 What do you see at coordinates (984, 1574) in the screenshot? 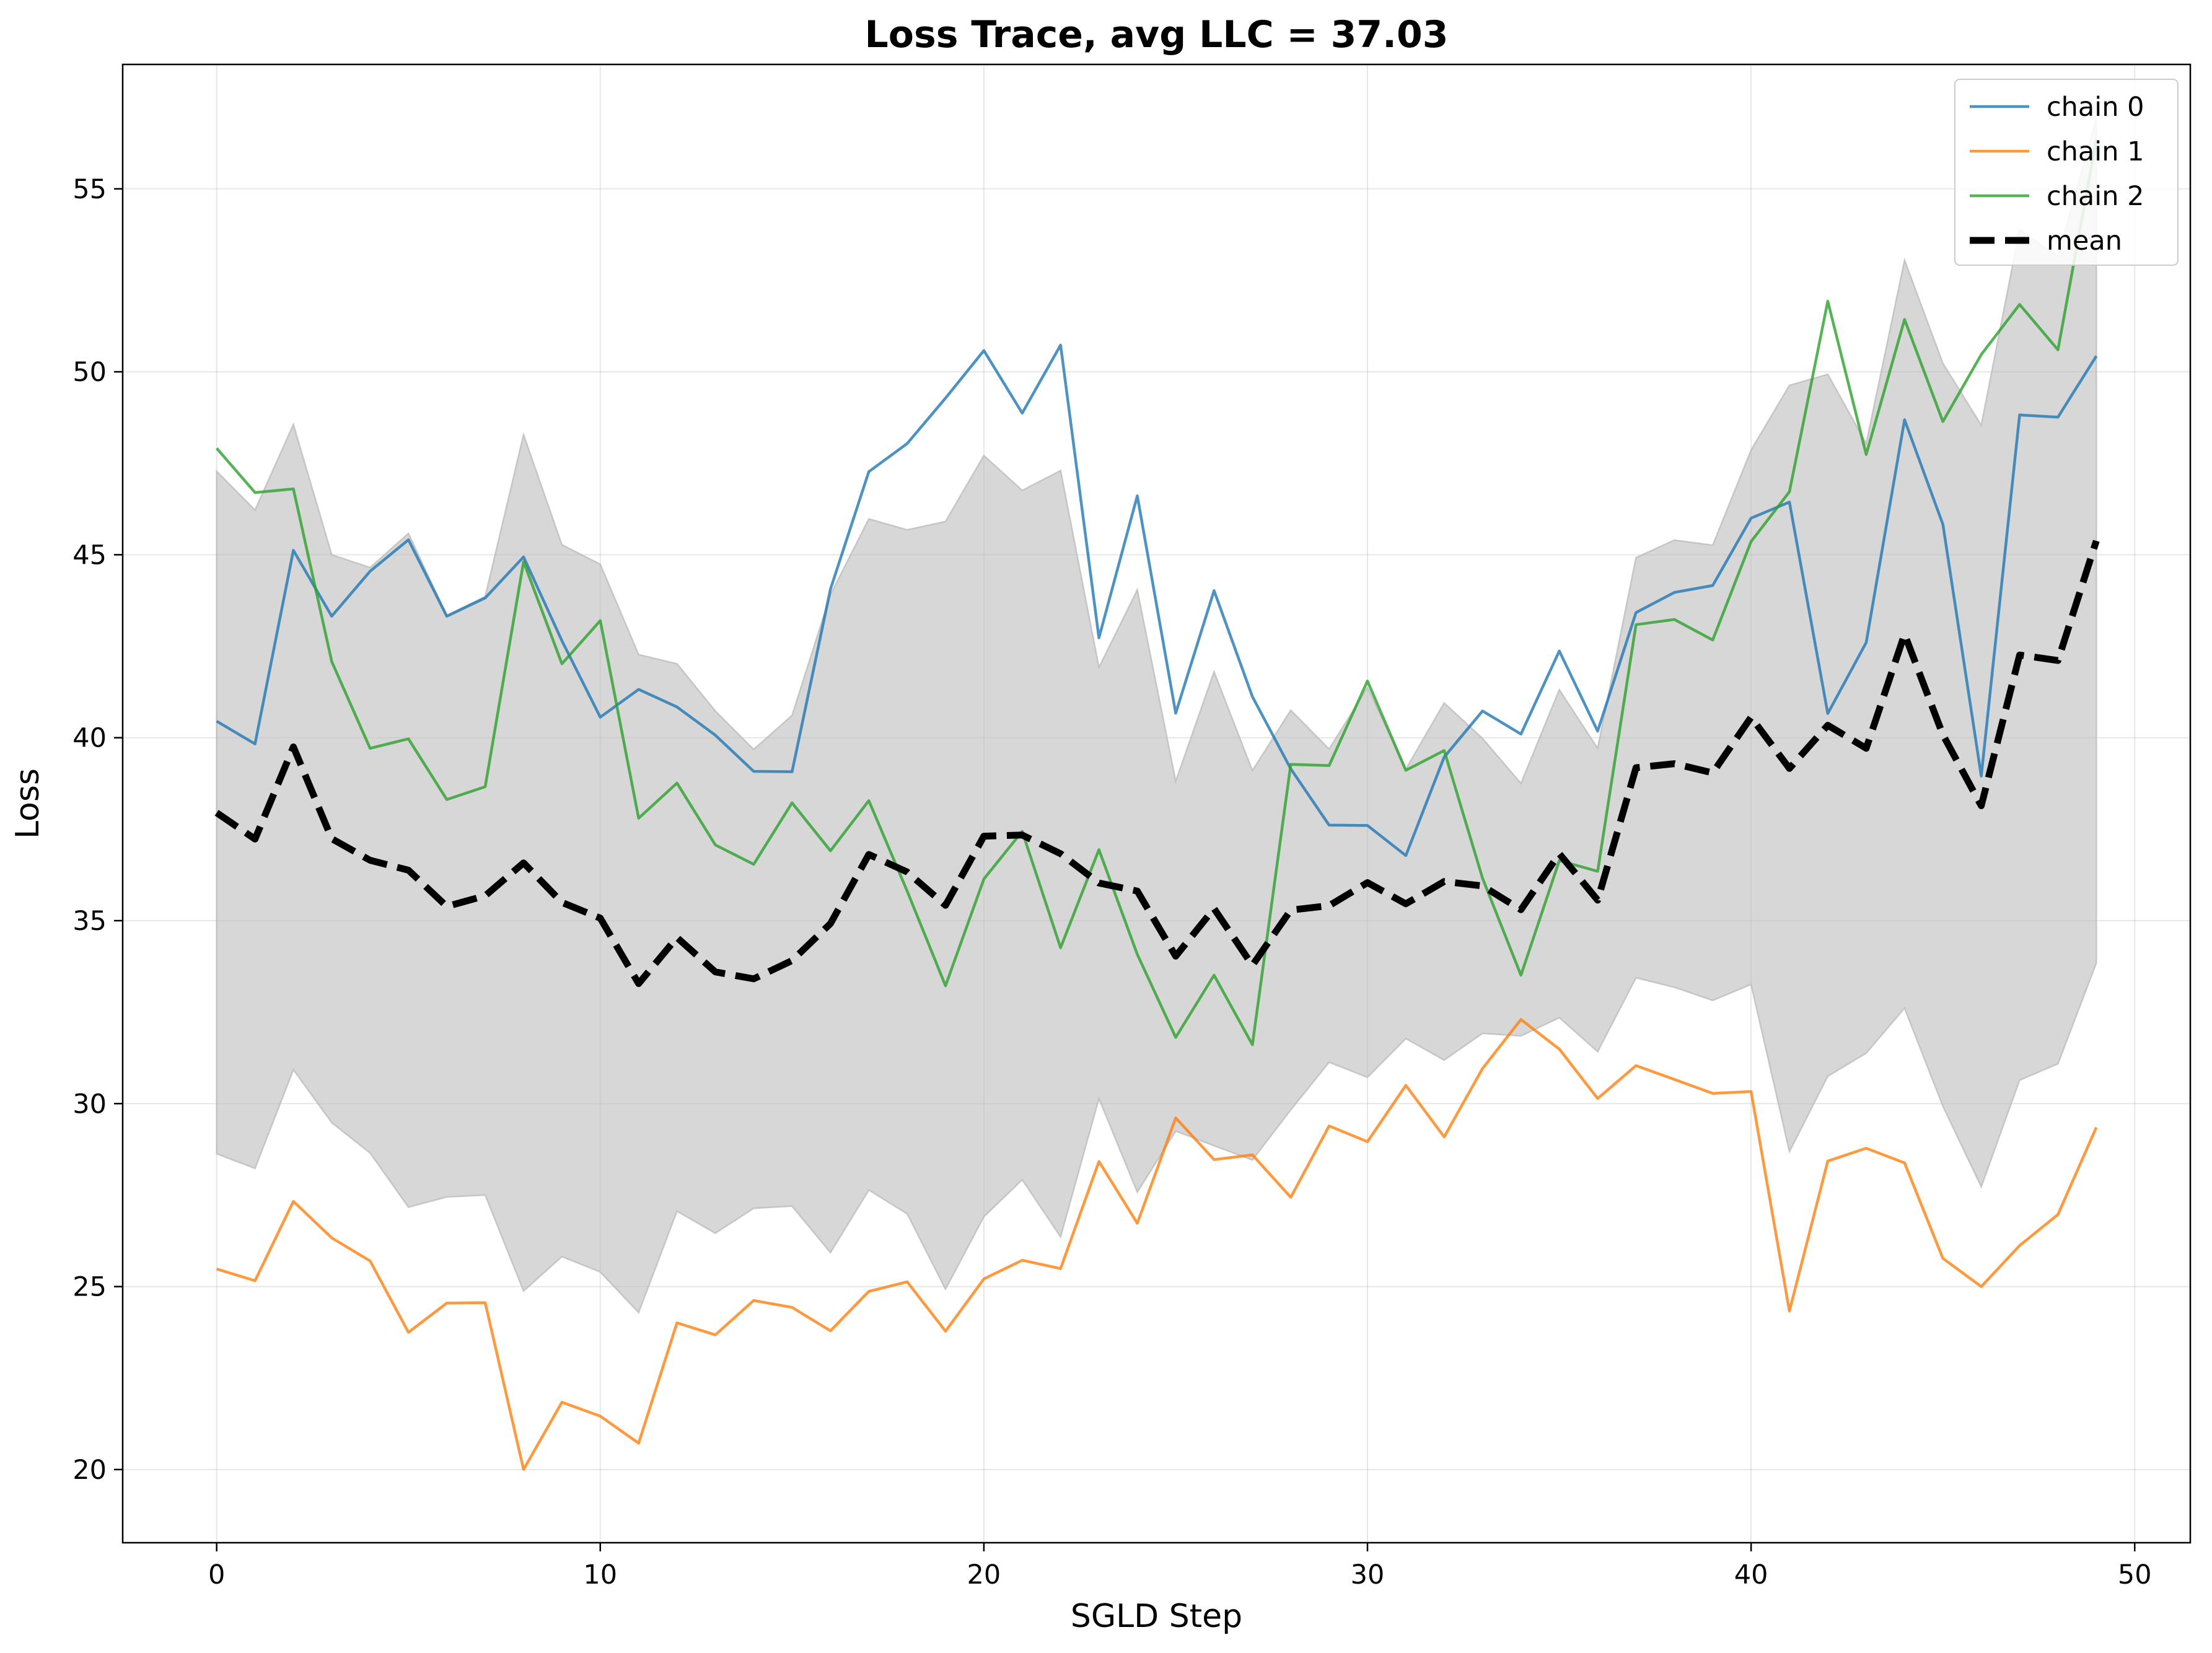
I see `x-tick-label: 20` at bounding box center [984, 1574].